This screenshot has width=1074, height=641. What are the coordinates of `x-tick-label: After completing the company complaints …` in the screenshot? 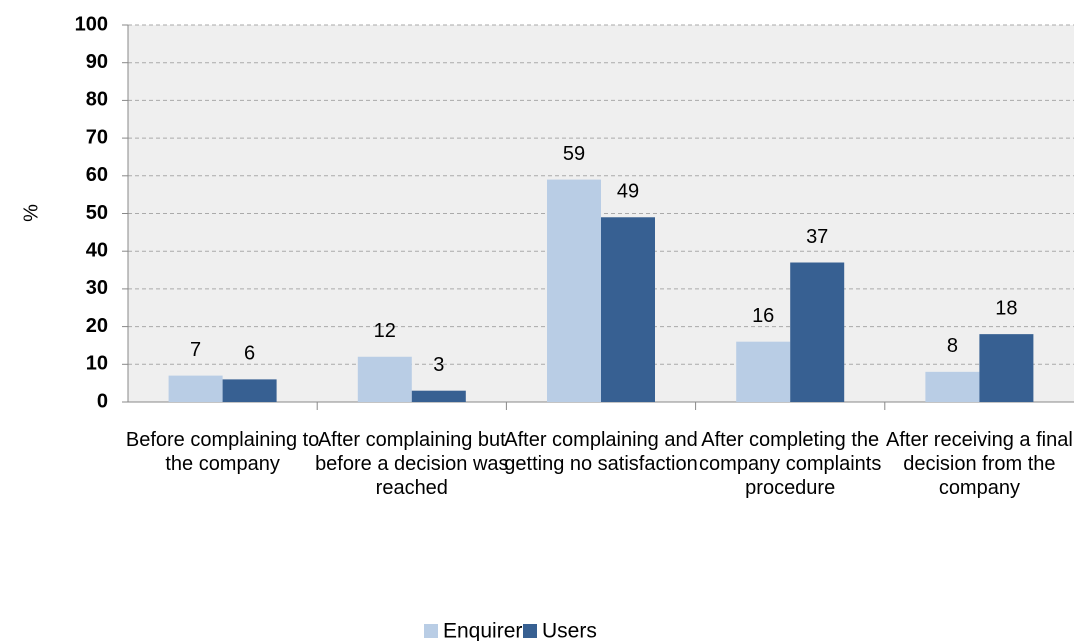 It's located at (790, 464).